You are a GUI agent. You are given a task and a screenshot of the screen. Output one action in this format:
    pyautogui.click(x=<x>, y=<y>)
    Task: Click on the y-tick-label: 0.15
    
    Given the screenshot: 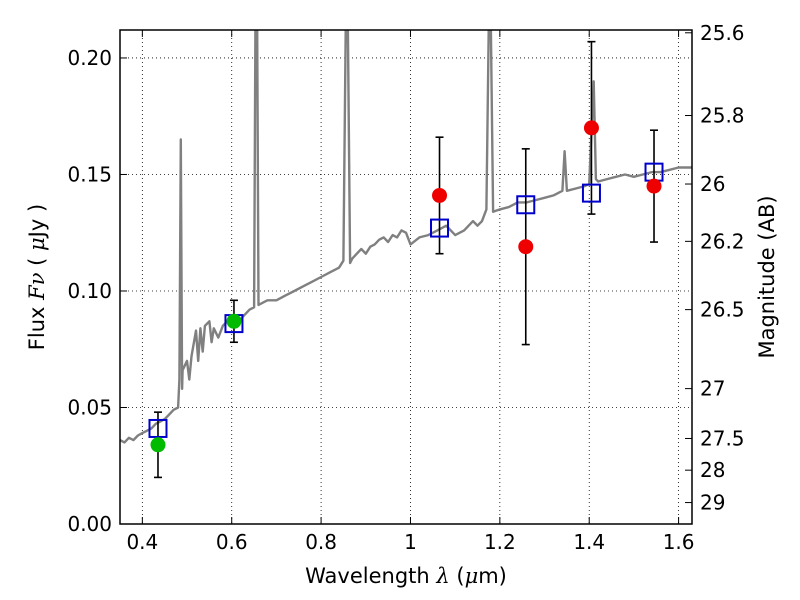 What is the action you would take?
    pyautogui.click(x=89, y=174)
    